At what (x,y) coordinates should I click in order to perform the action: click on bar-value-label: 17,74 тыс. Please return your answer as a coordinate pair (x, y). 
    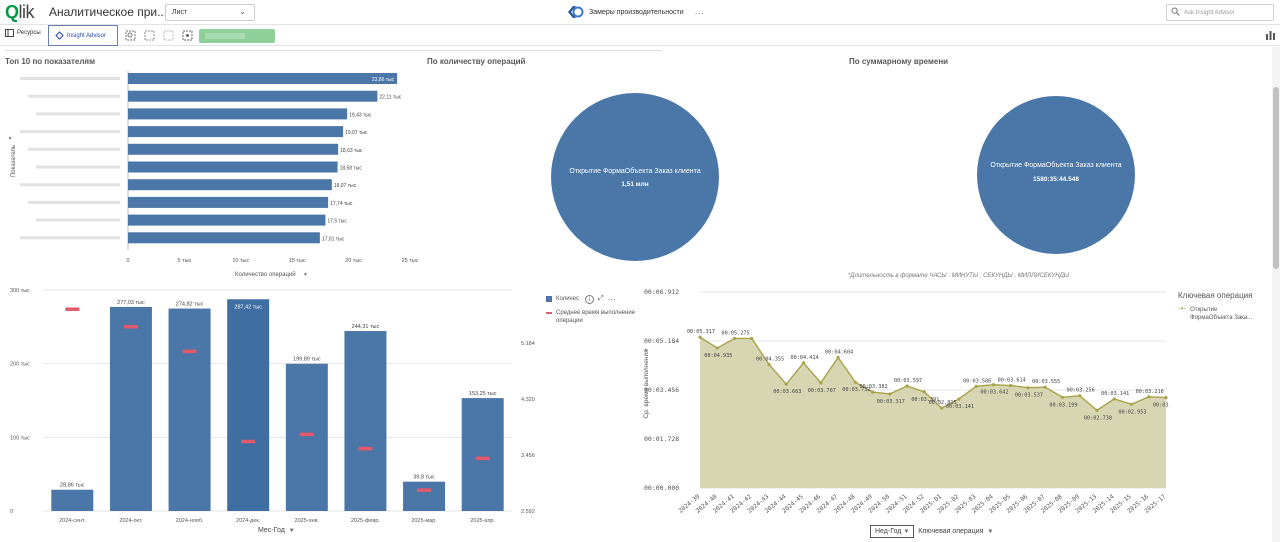
    Looking at the image, I should click on (341, 204).